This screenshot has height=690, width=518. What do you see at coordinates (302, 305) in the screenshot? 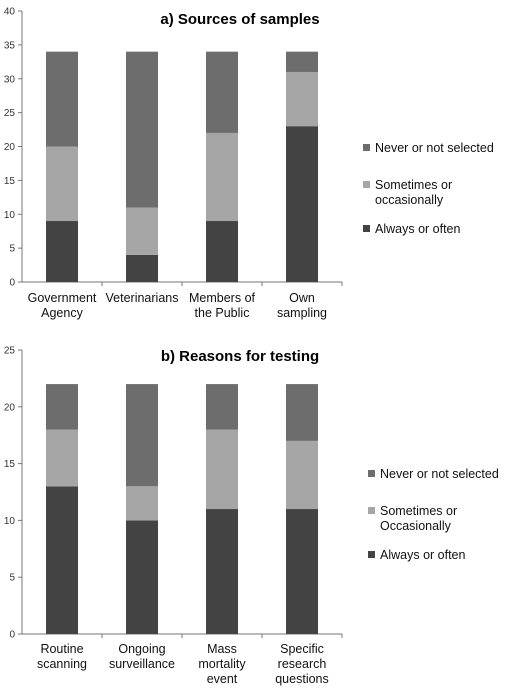
I see `x-tick-label: Own sampling` at bounding box center [302, 305].